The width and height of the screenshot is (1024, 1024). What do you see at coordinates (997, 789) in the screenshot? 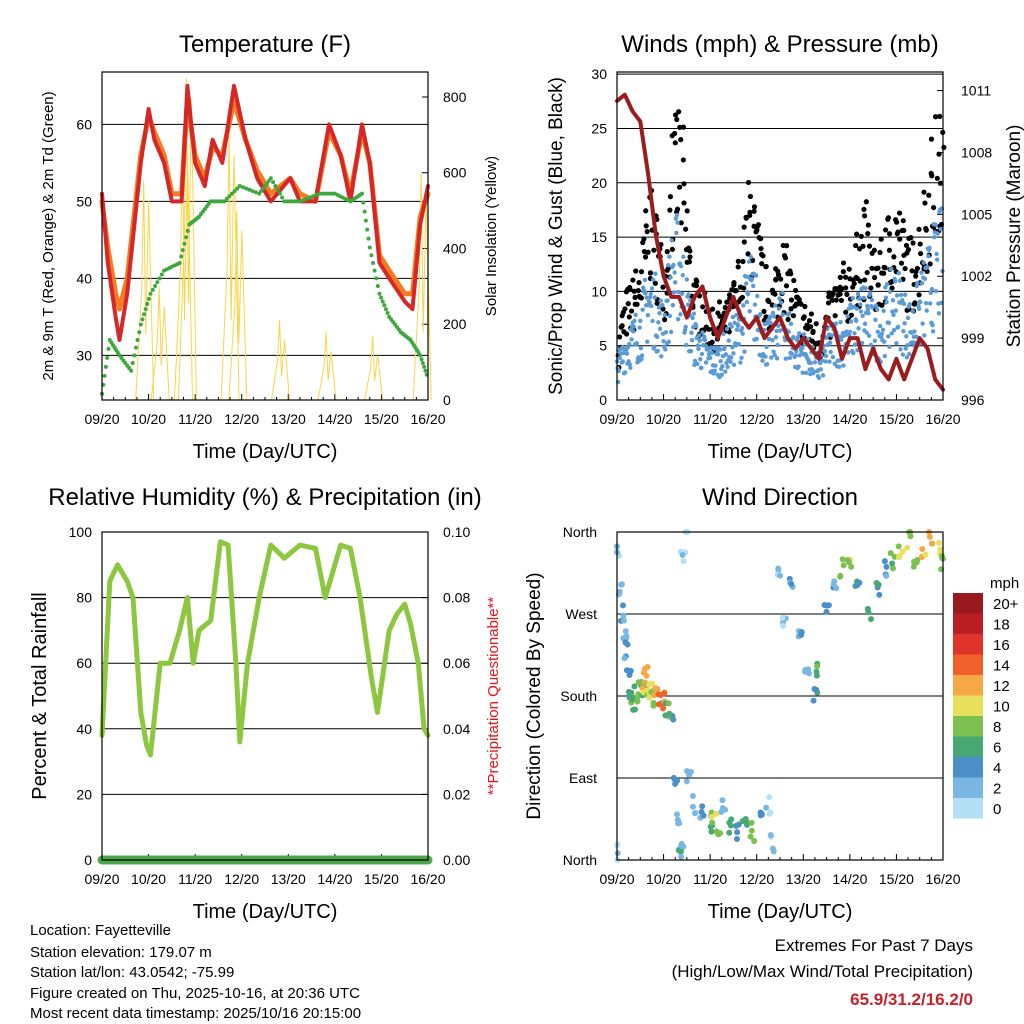
I see `legend-label: 2` at bounding box center [997, 789].